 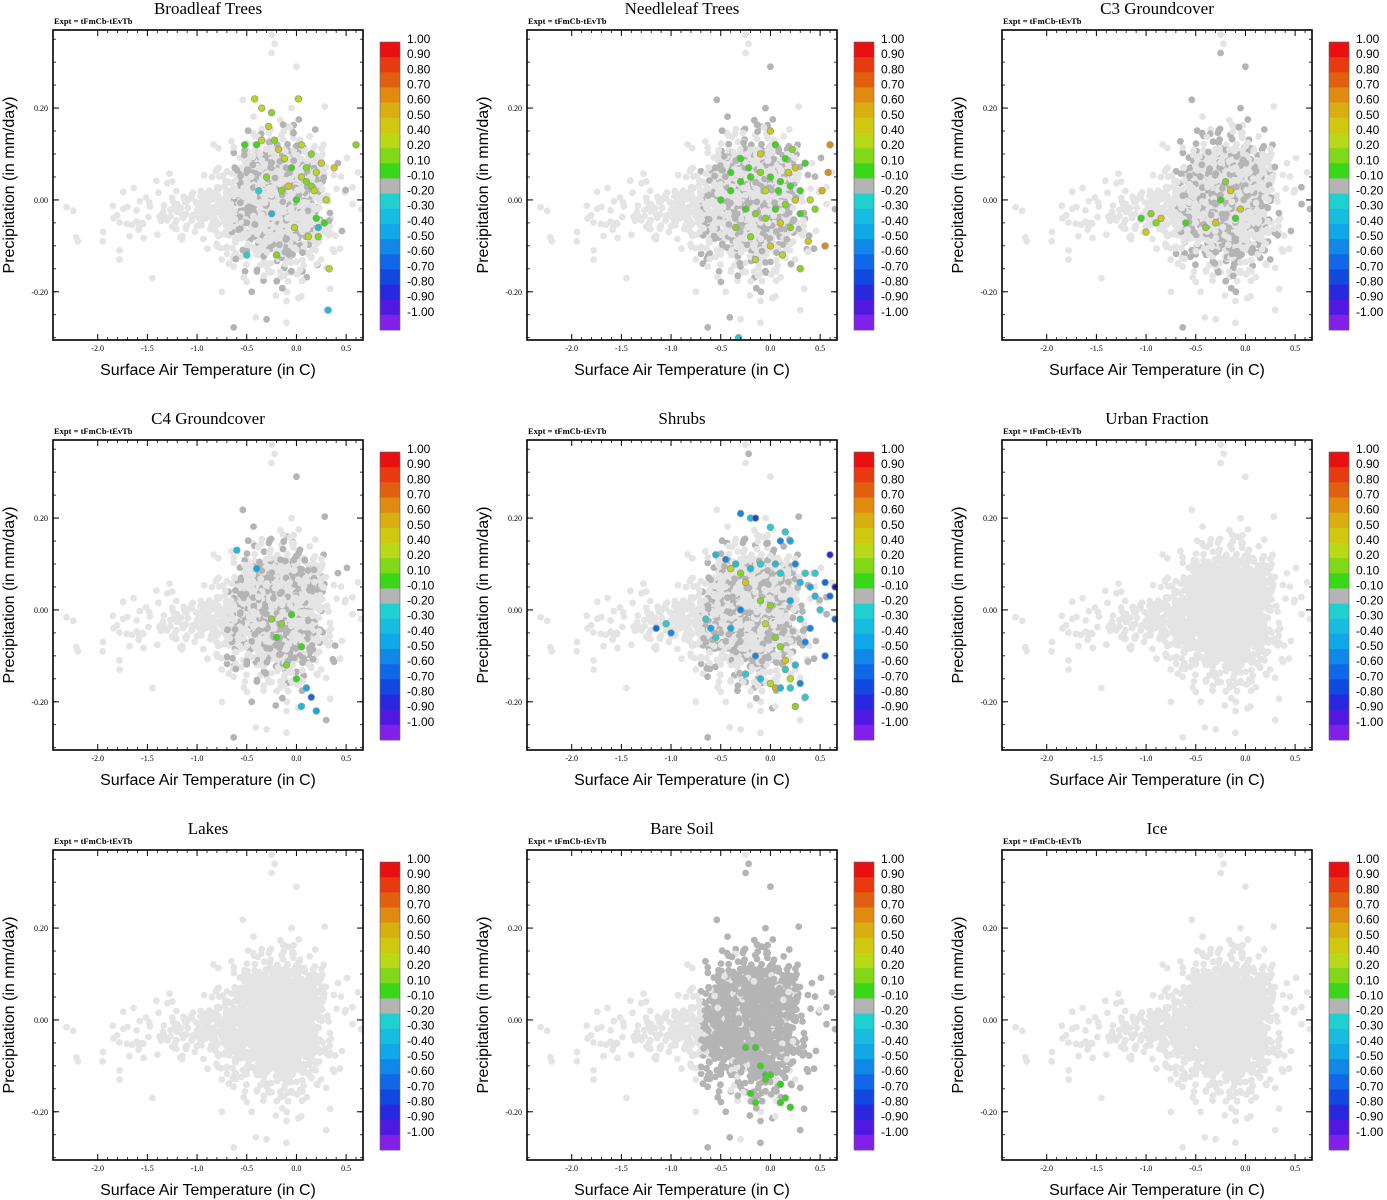 I want to click on colorbar-label: -0.70, so click(x=895, y=266).